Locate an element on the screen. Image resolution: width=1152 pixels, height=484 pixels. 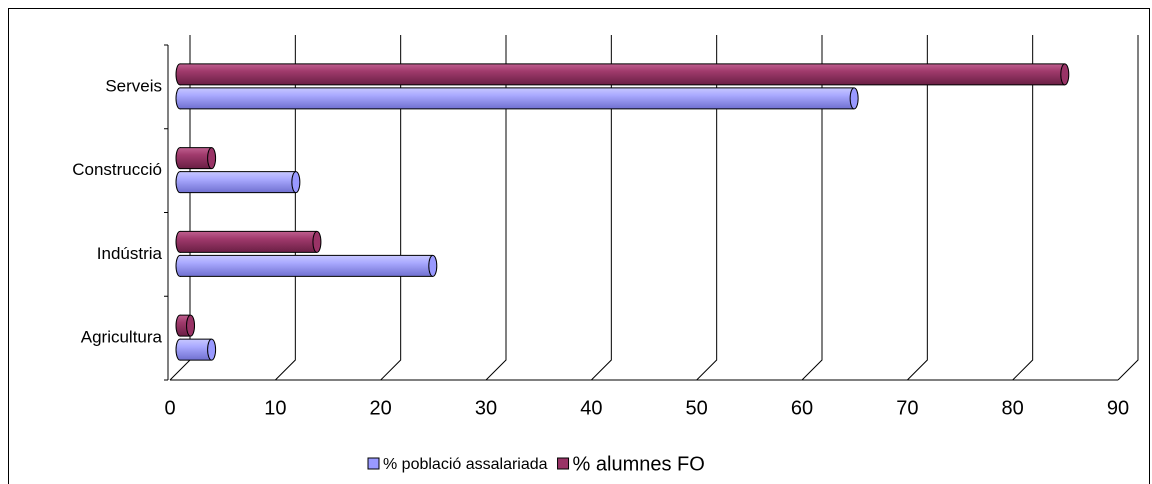
x-tick-label: 10 is located at coordinates (275, 408).